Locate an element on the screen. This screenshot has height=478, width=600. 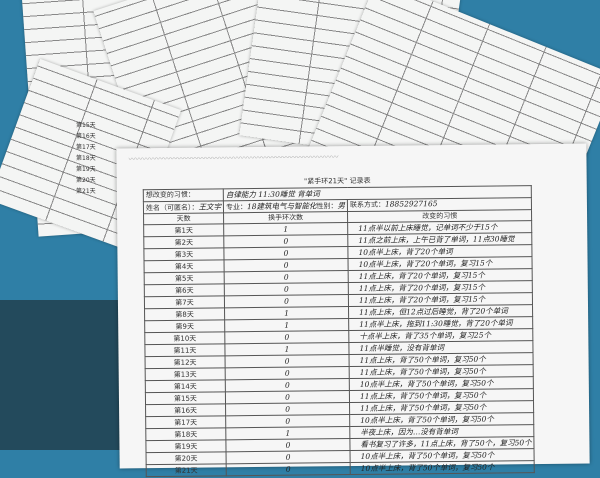
gender-value: 男 is located at coordinates (341, 205).